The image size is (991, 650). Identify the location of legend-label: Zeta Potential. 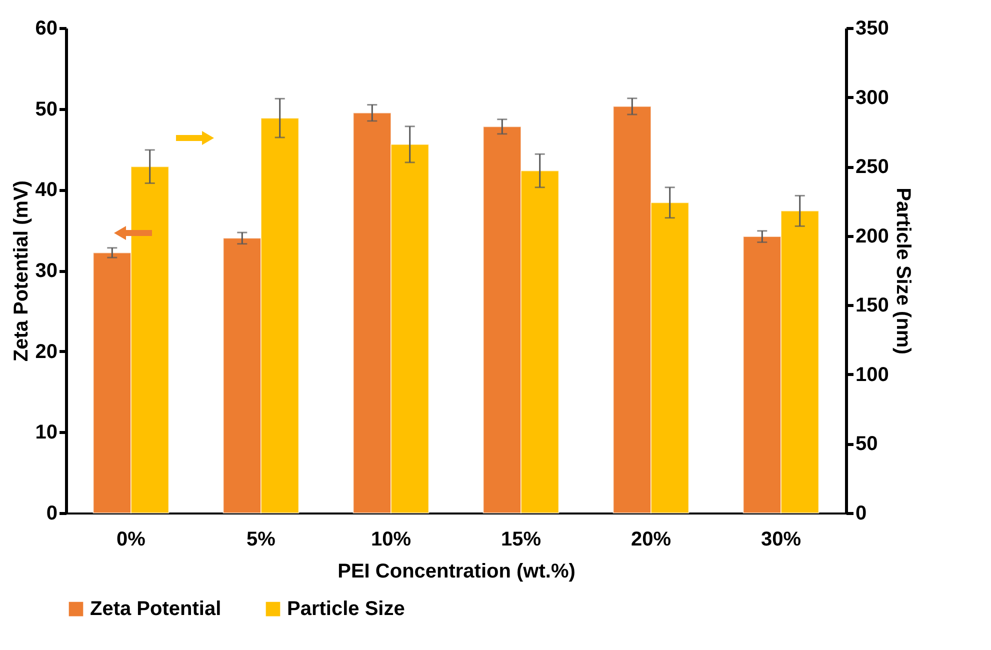
(156, 609).